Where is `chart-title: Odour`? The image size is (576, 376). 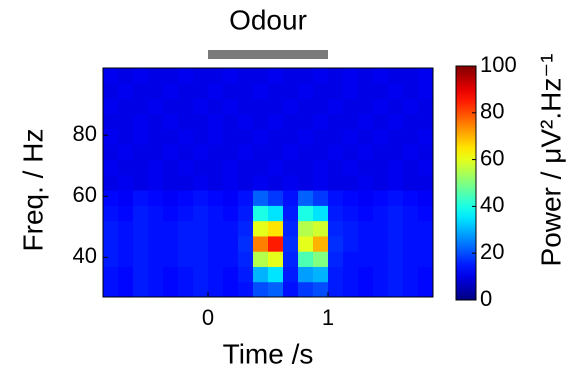 chart-title: Odour is located at coordinates (268, 19).